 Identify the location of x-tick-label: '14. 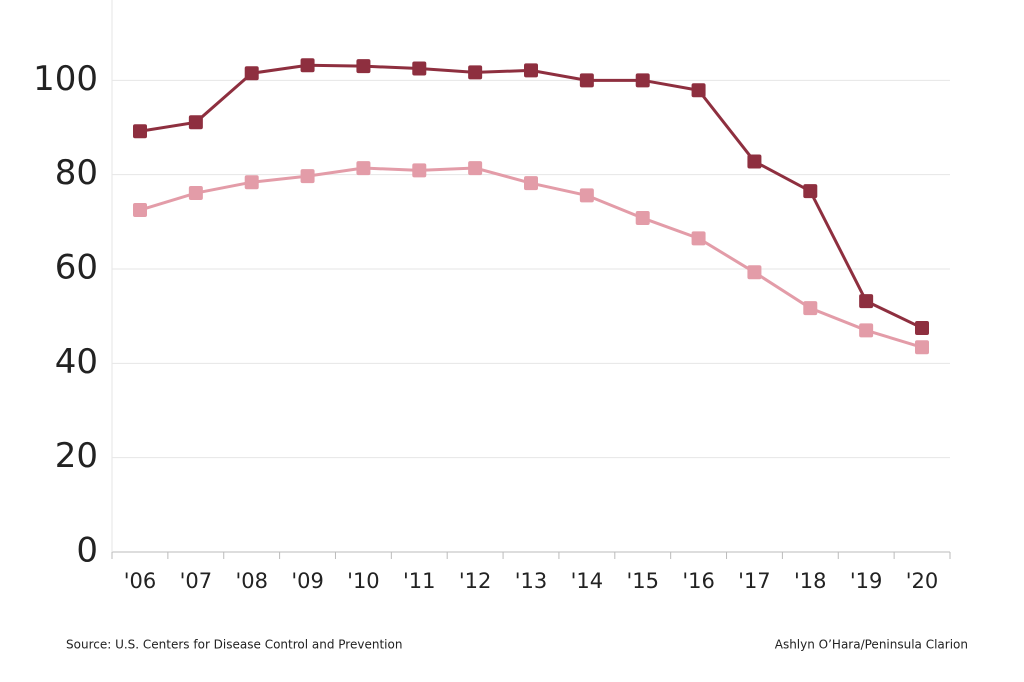
(587, 581).